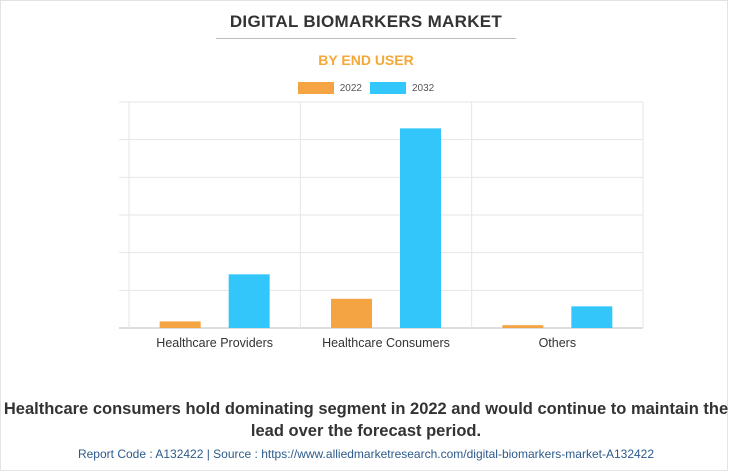  I want to click on legend-item-2032: 2032, so click(402, 88).